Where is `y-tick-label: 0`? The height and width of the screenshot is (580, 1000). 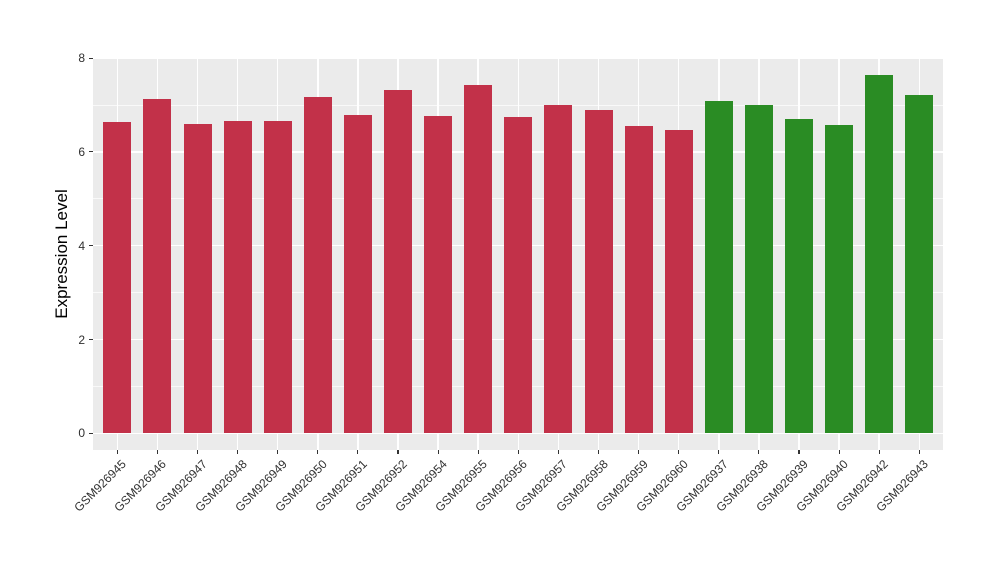
y-tick-label: 0 is located at coordinates (81, 433).